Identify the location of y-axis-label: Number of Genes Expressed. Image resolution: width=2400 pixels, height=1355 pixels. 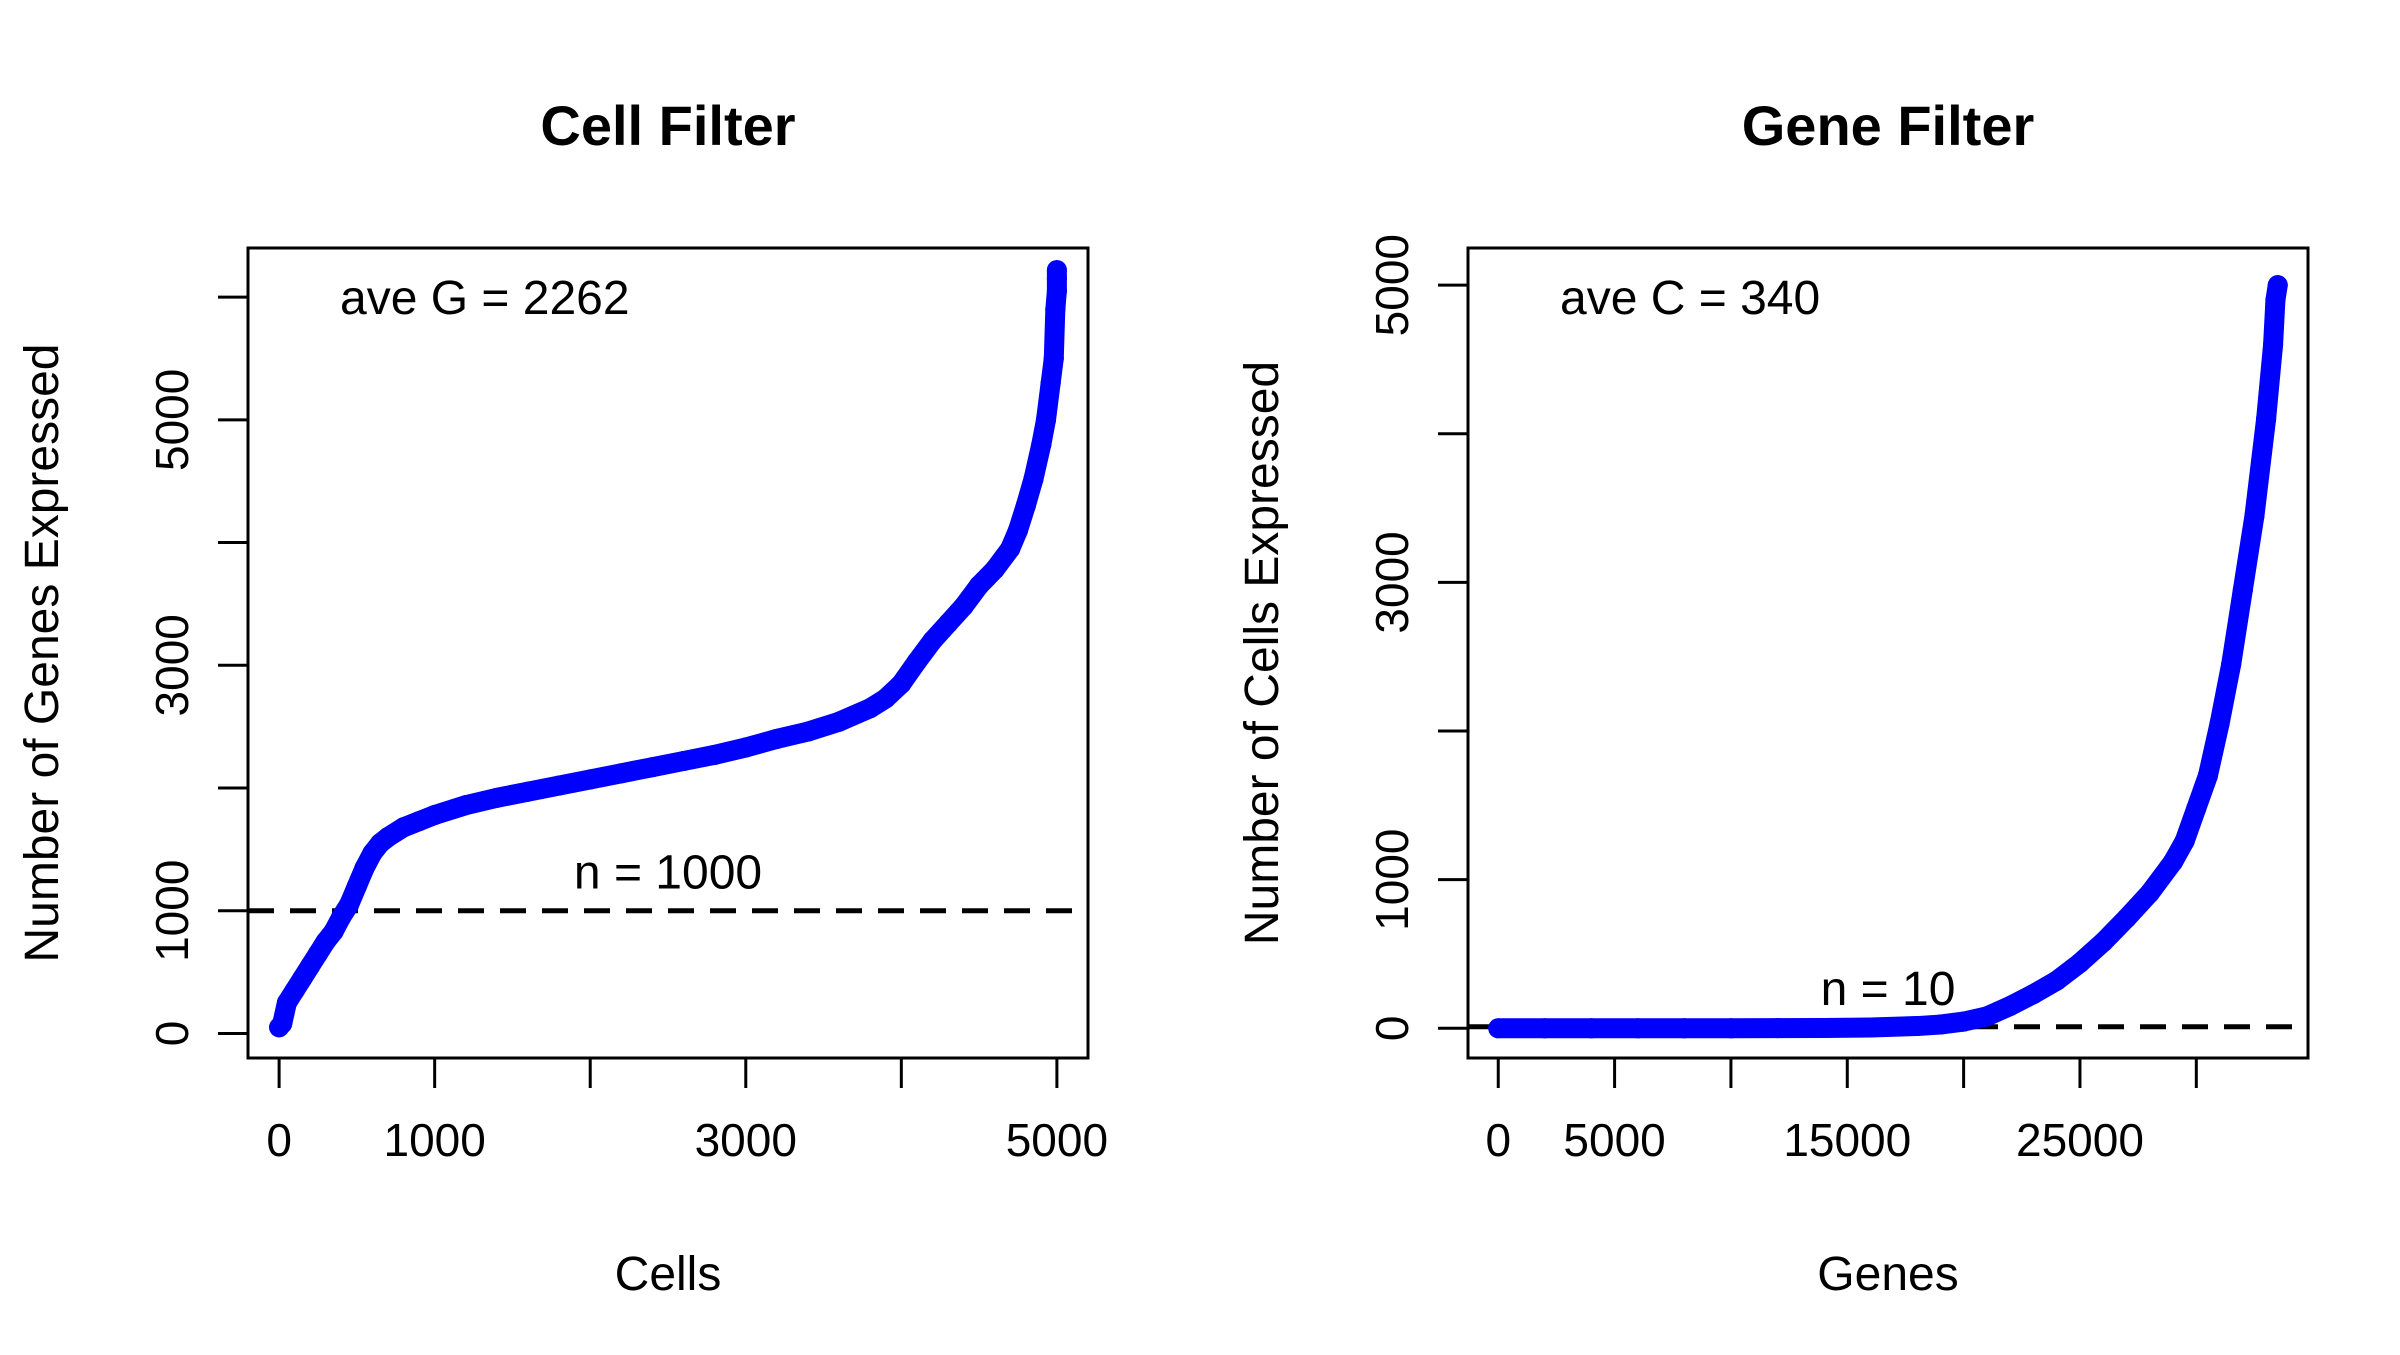
(42, 653).